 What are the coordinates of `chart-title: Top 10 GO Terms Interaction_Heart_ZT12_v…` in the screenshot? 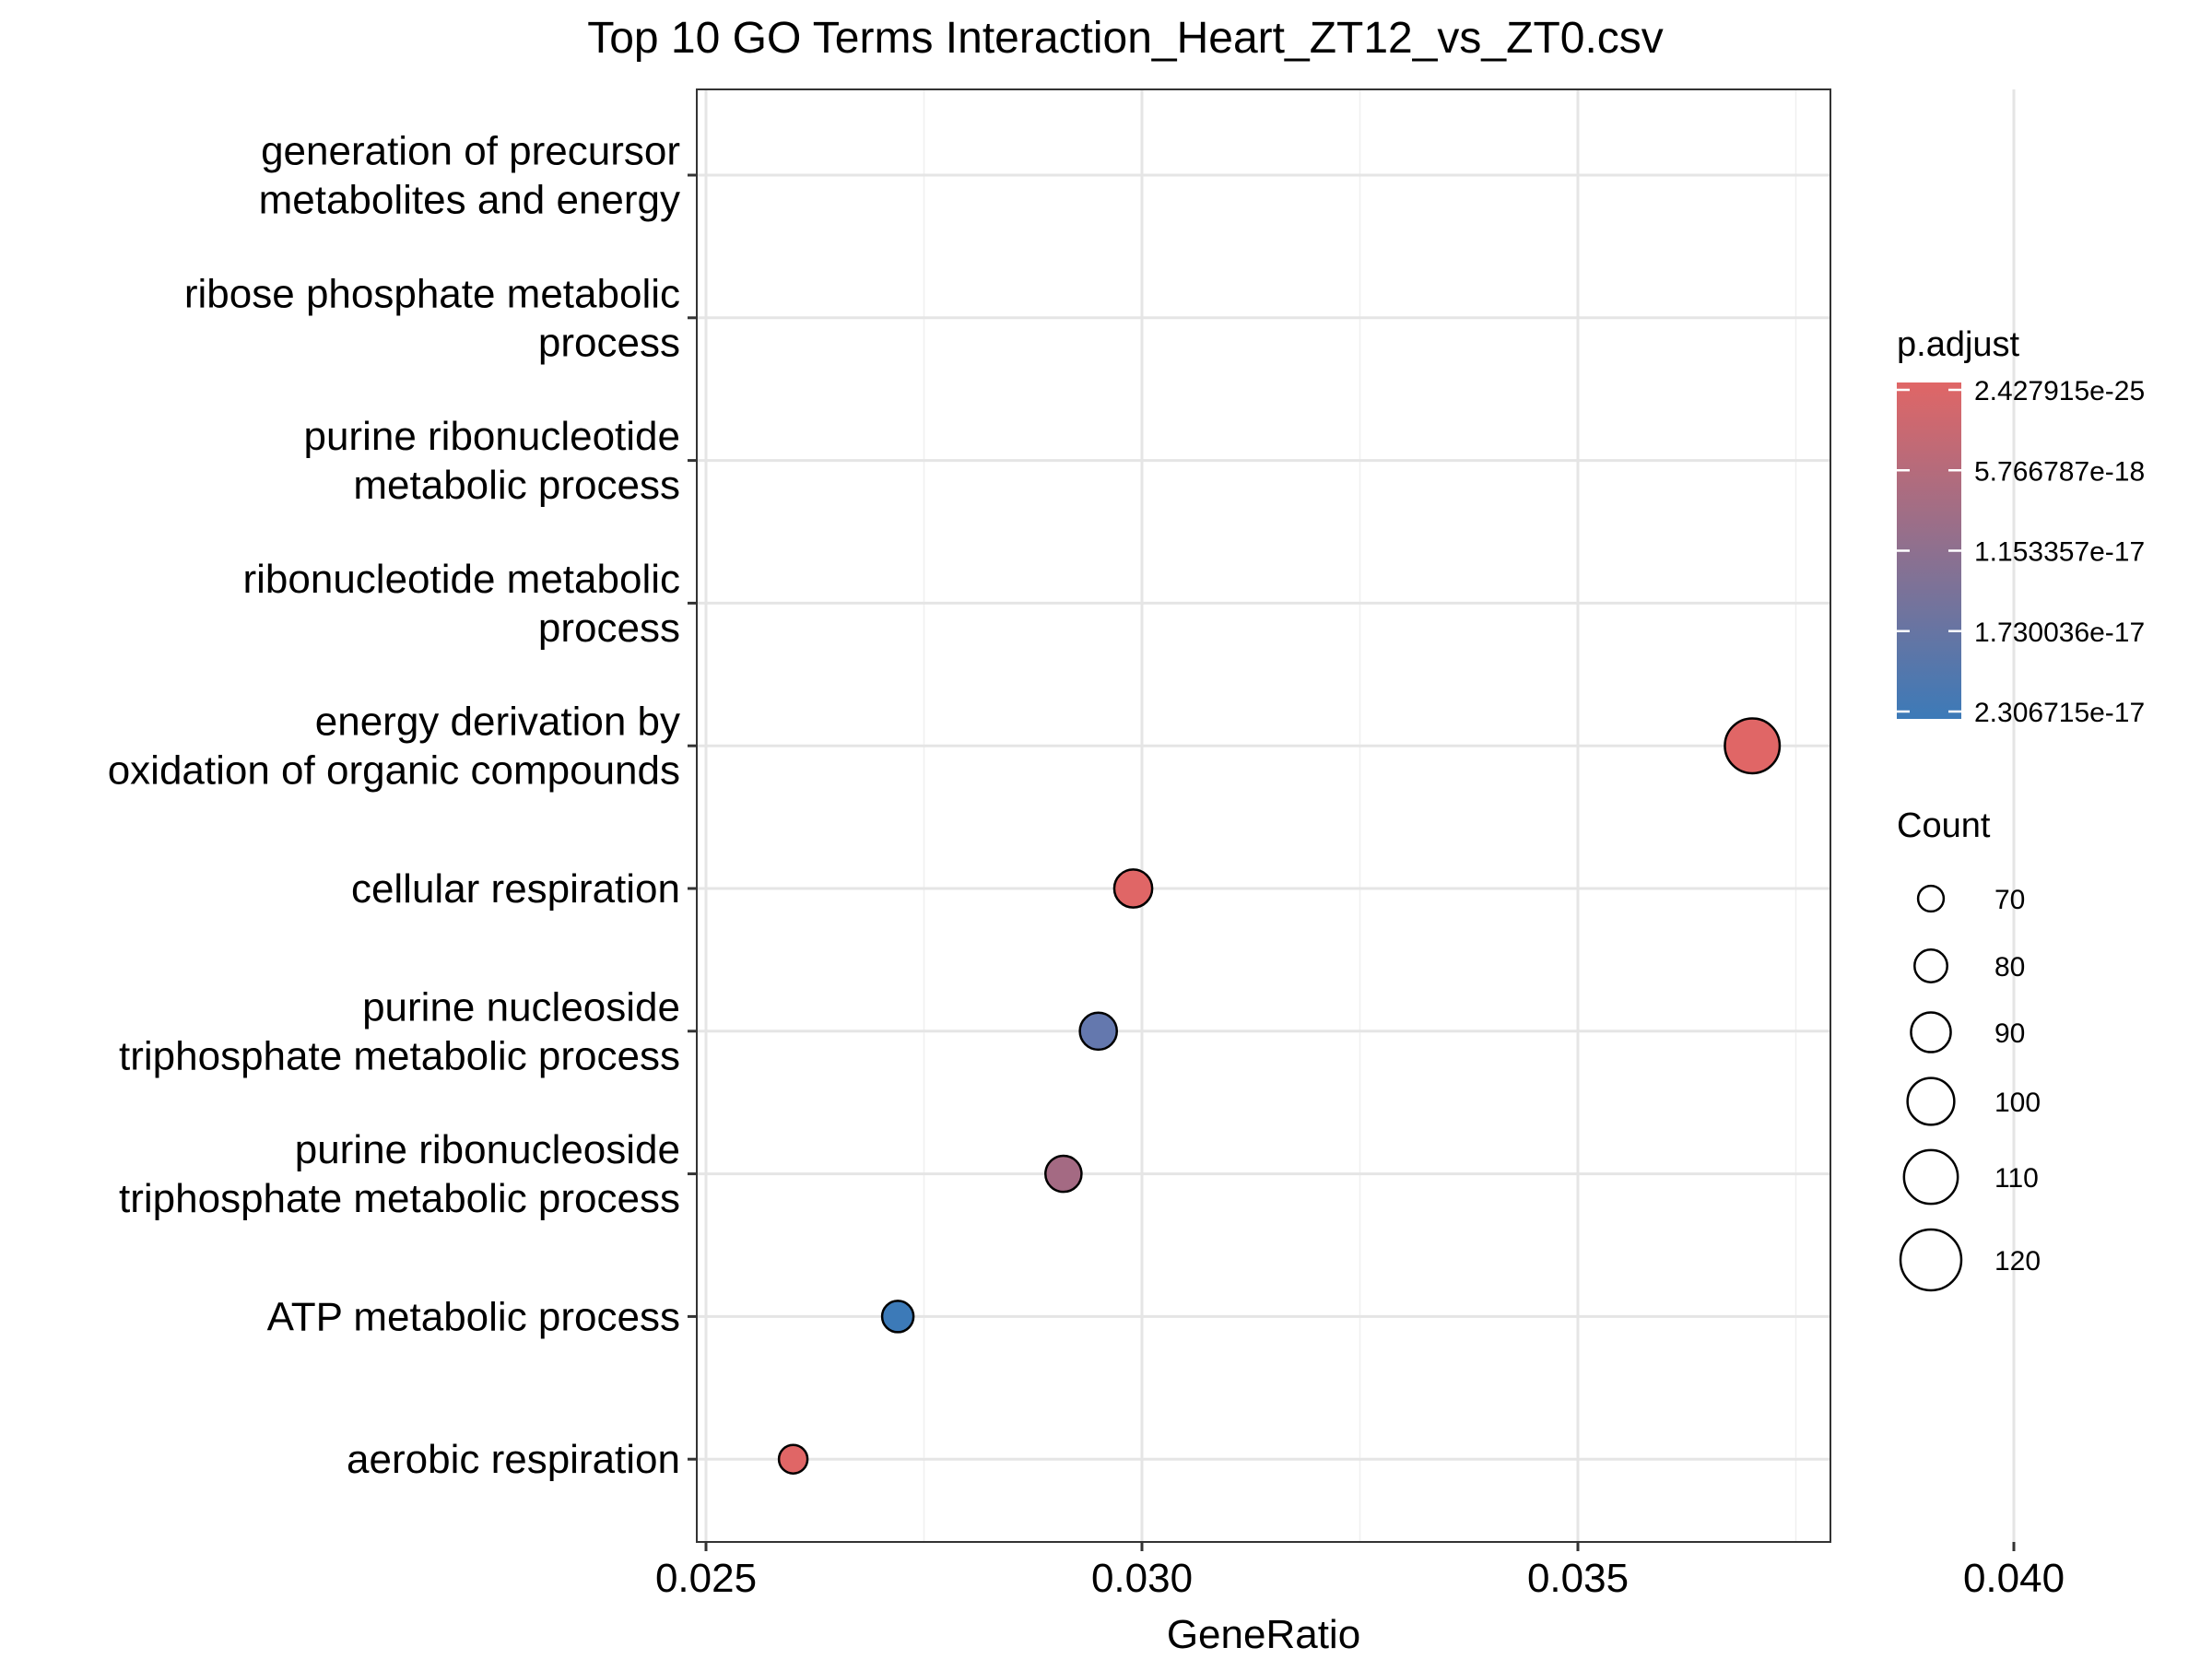 It's located at (1125, 38).